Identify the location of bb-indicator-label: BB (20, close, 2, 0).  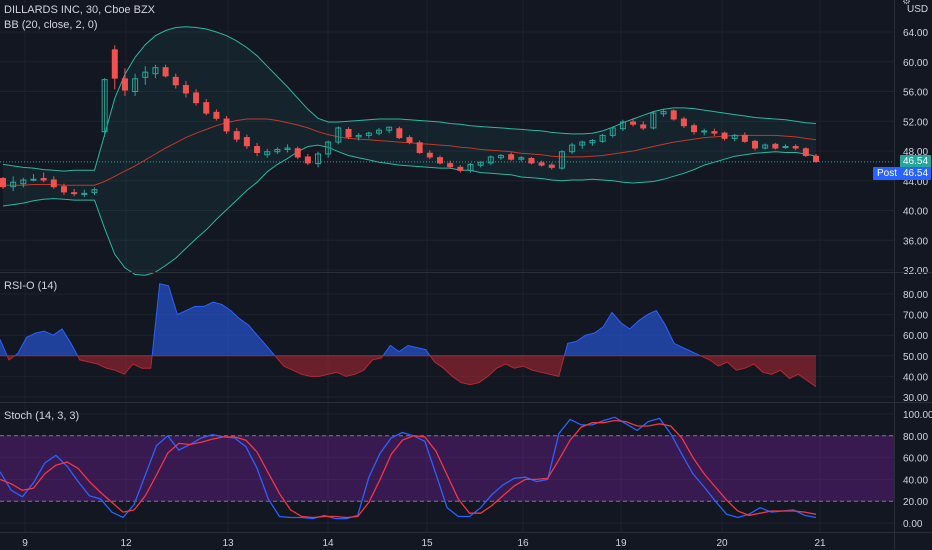
(51, 25).